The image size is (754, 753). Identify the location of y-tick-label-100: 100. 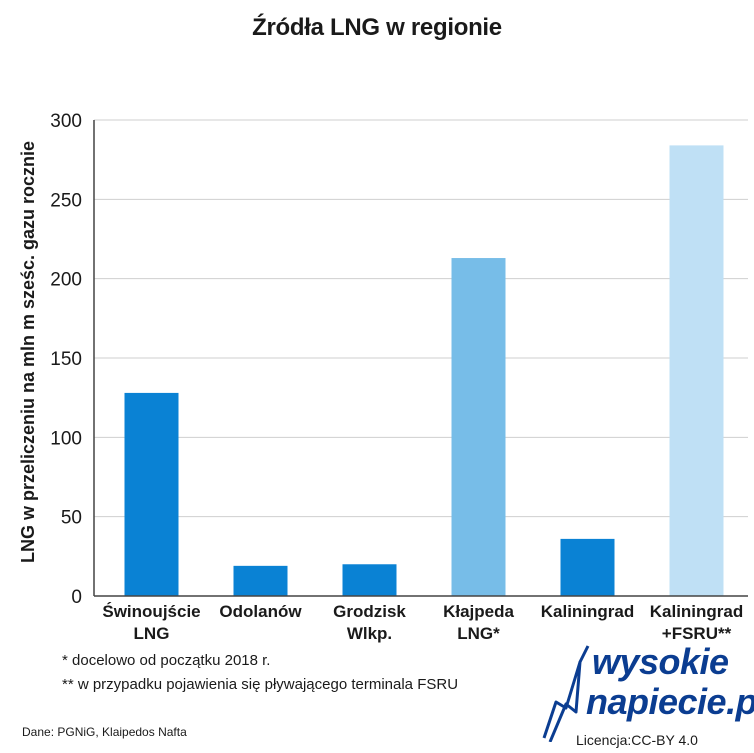
(66, 438).